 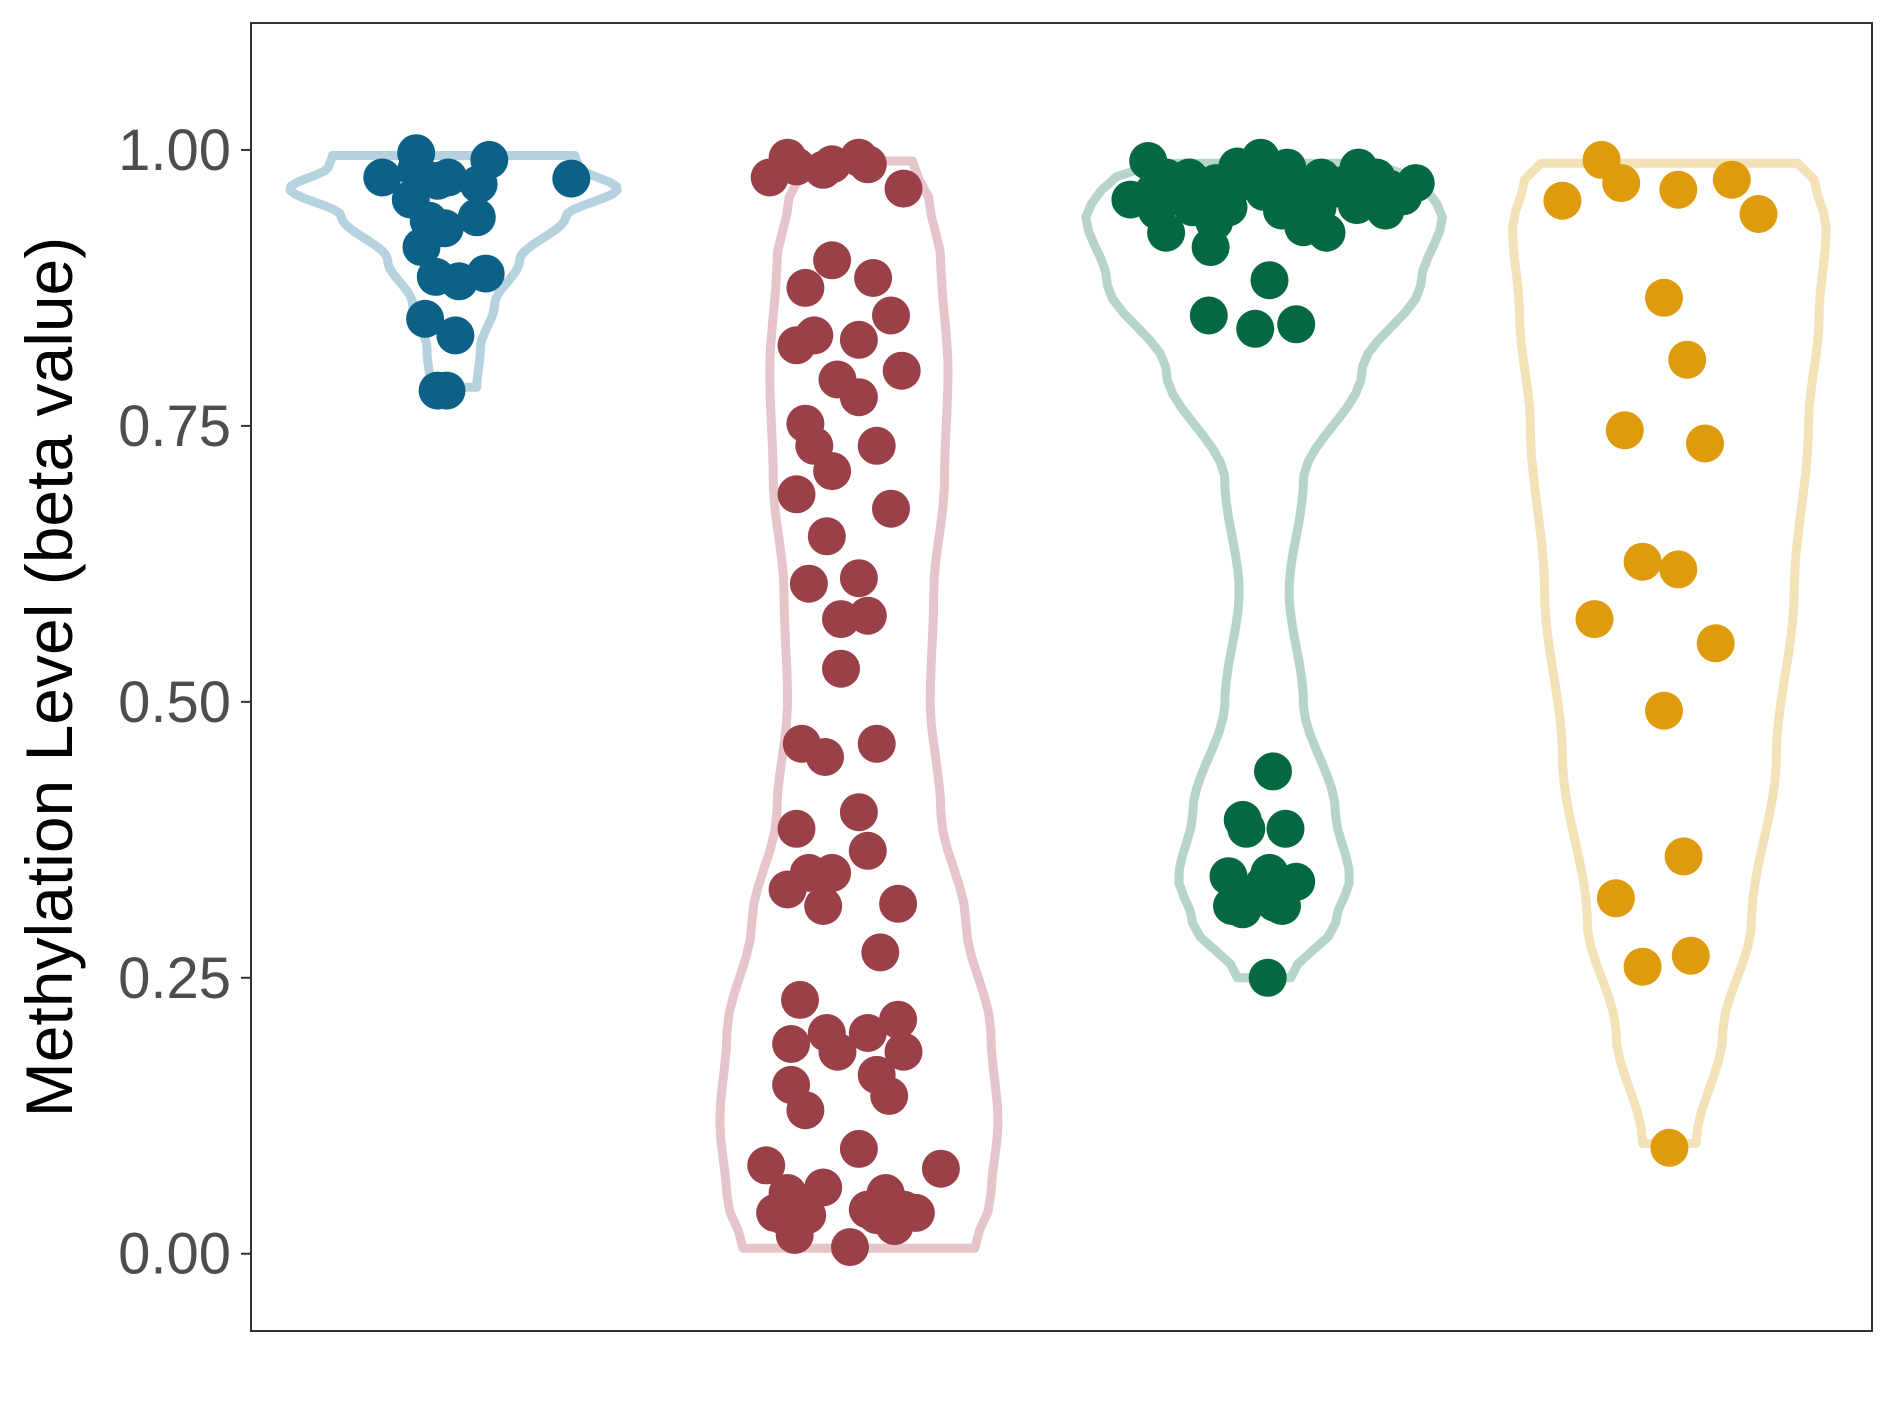 What do you see at coordinates (174, 702) in the screenshot?
I see `y-tick-label: 0.50` at bounding box center [174, 702].